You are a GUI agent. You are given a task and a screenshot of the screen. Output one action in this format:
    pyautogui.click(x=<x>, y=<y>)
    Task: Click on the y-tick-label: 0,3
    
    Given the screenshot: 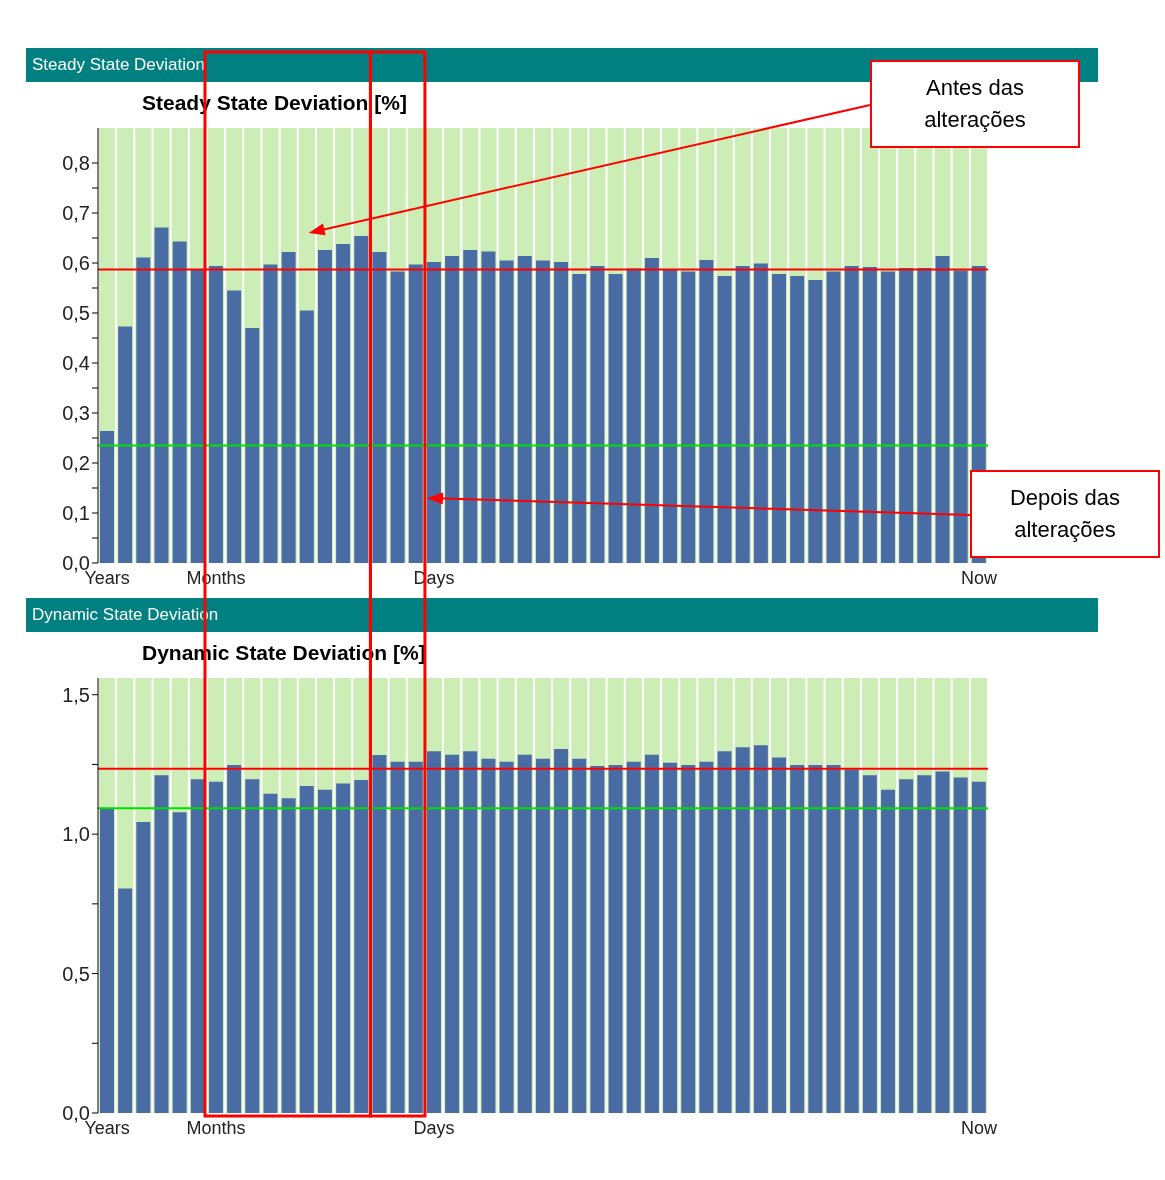 What is the action you would take?
    pyautogui.click(x=76, y=413)
    